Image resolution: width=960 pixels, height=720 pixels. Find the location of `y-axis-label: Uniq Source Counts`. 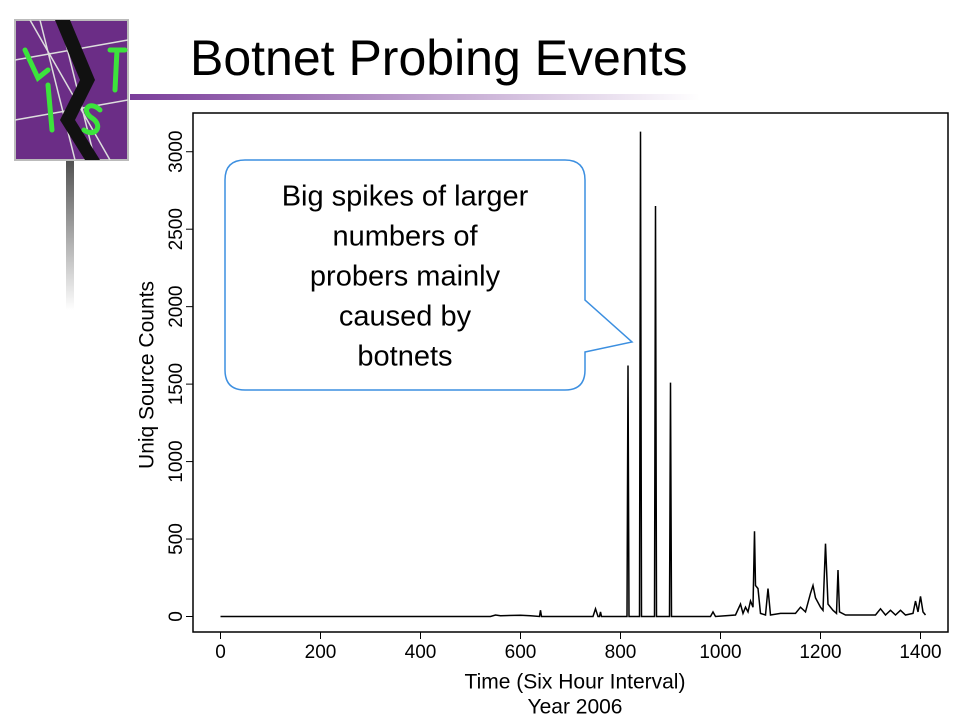

y-axis-label: Uniq Source Counts is located at coordinates (147, 375).